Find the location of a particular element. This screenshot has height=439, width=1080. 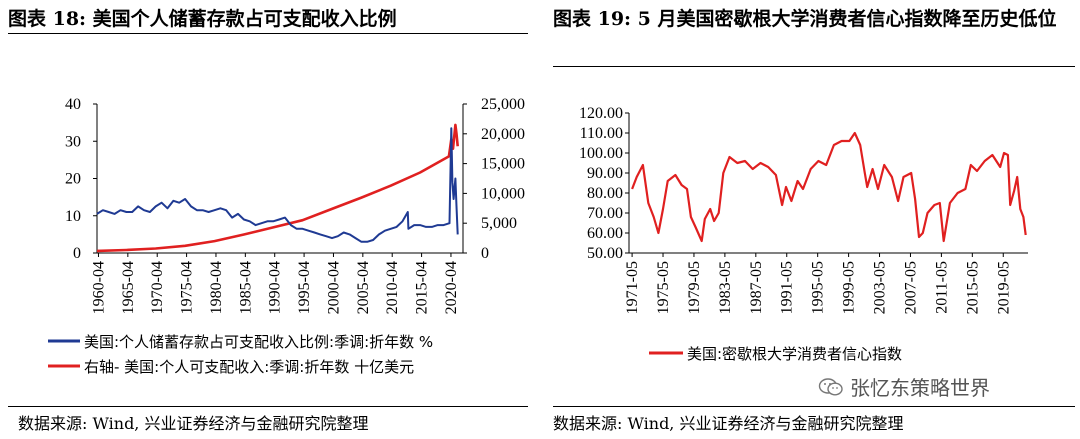

x-tick-label: 1970-04 is located at coordinates (157, 287).